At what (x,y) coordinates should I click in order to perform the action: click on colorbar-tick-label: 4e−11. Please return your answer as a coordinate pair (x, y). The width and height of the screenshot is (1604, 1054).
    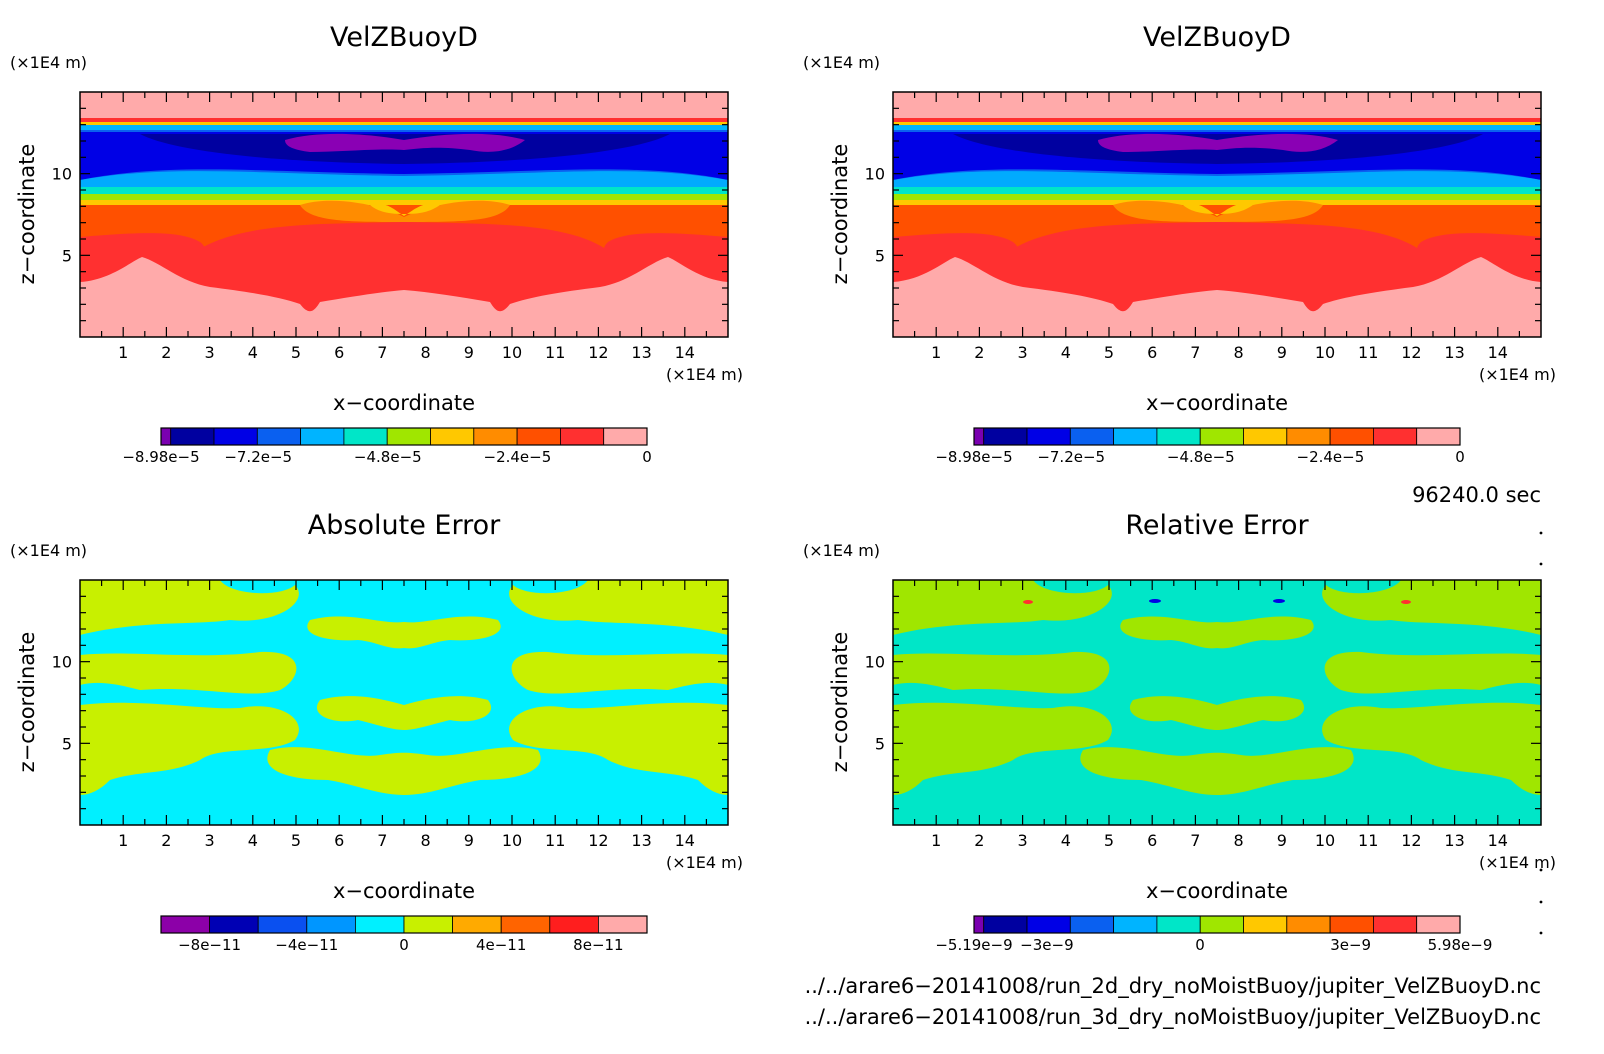
    Looking at the image, I should click on (501, 945).